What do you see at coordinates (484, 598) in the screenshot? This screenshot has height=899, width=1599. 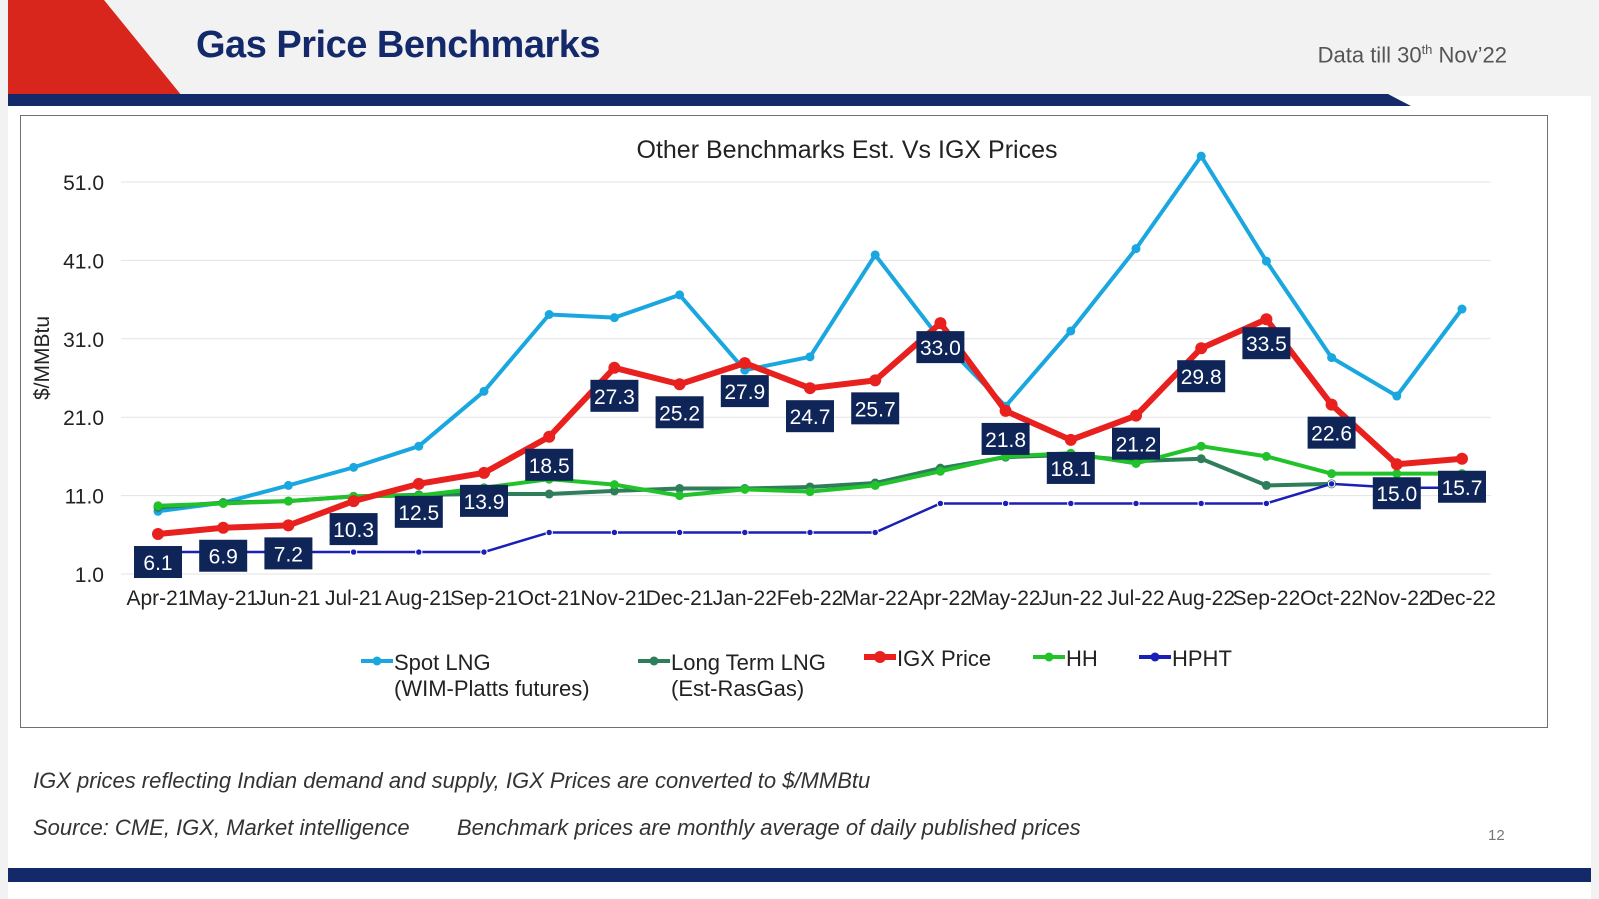 I see `x-tick-label: Sep-21` at bounding box center [484, 598].